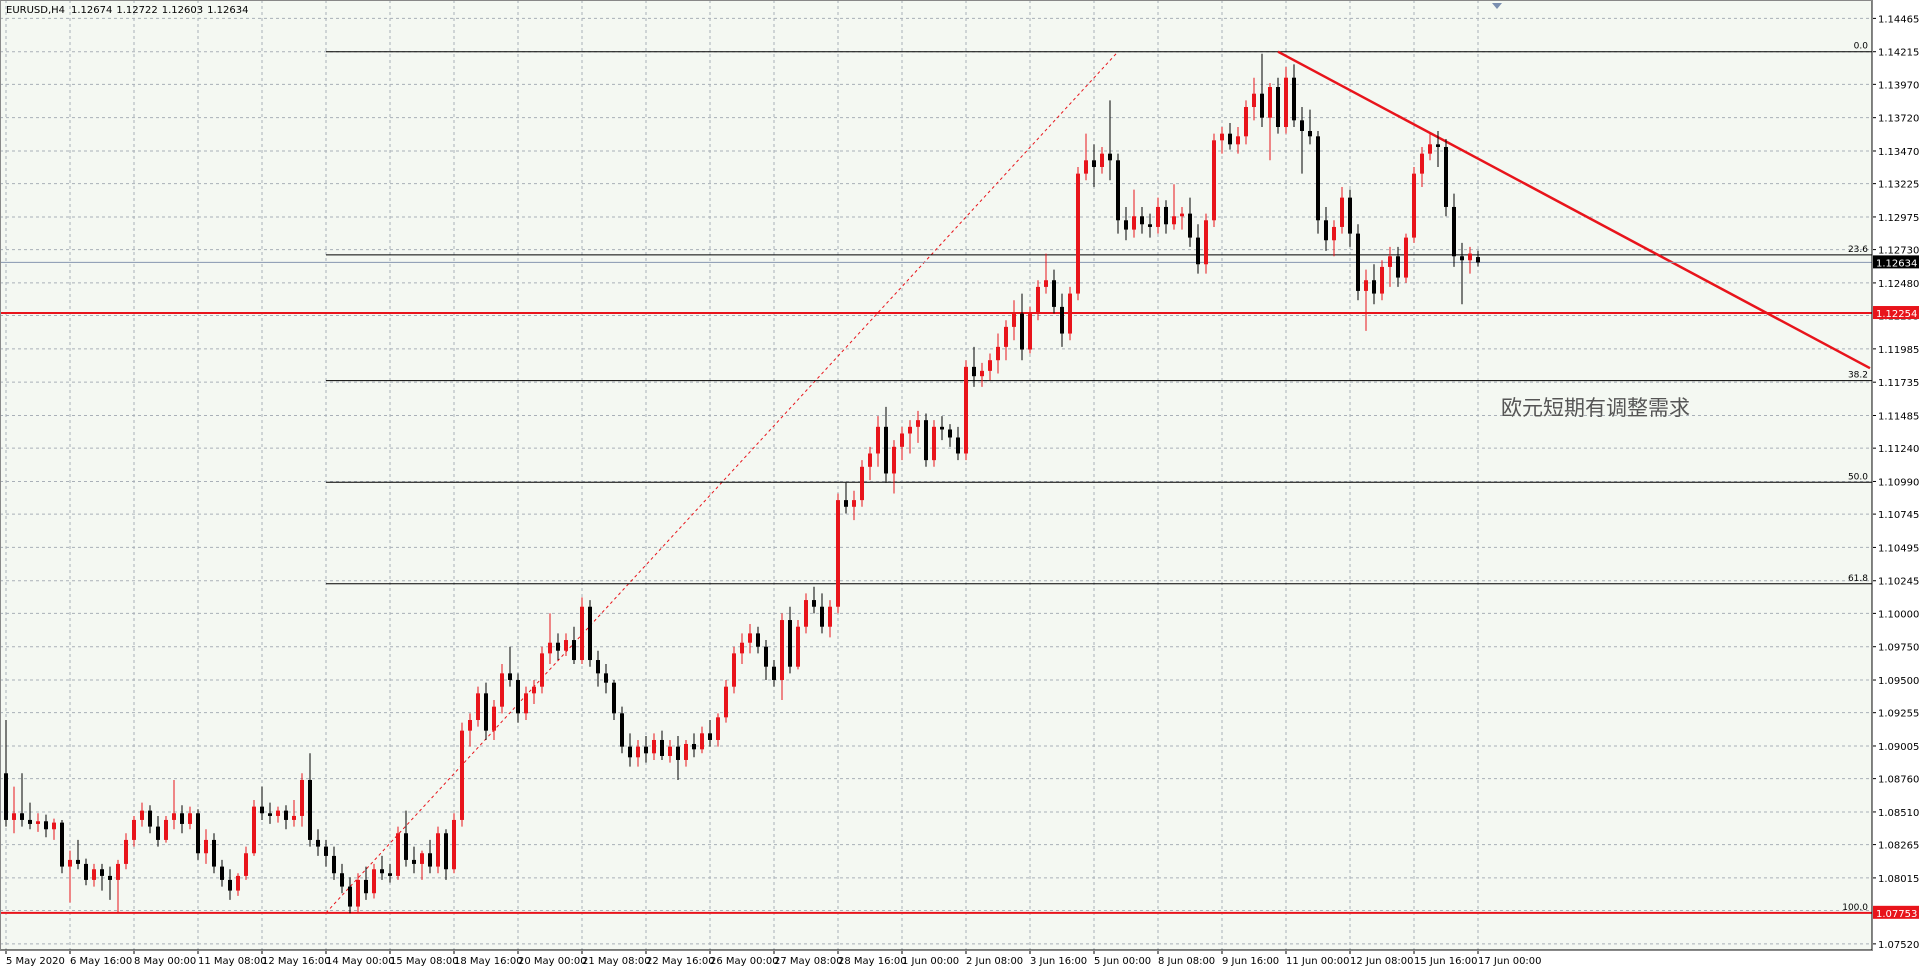 The image size is (1920, 968). I want to click on y-tick-label: 1.14465, so click(1898, 19).